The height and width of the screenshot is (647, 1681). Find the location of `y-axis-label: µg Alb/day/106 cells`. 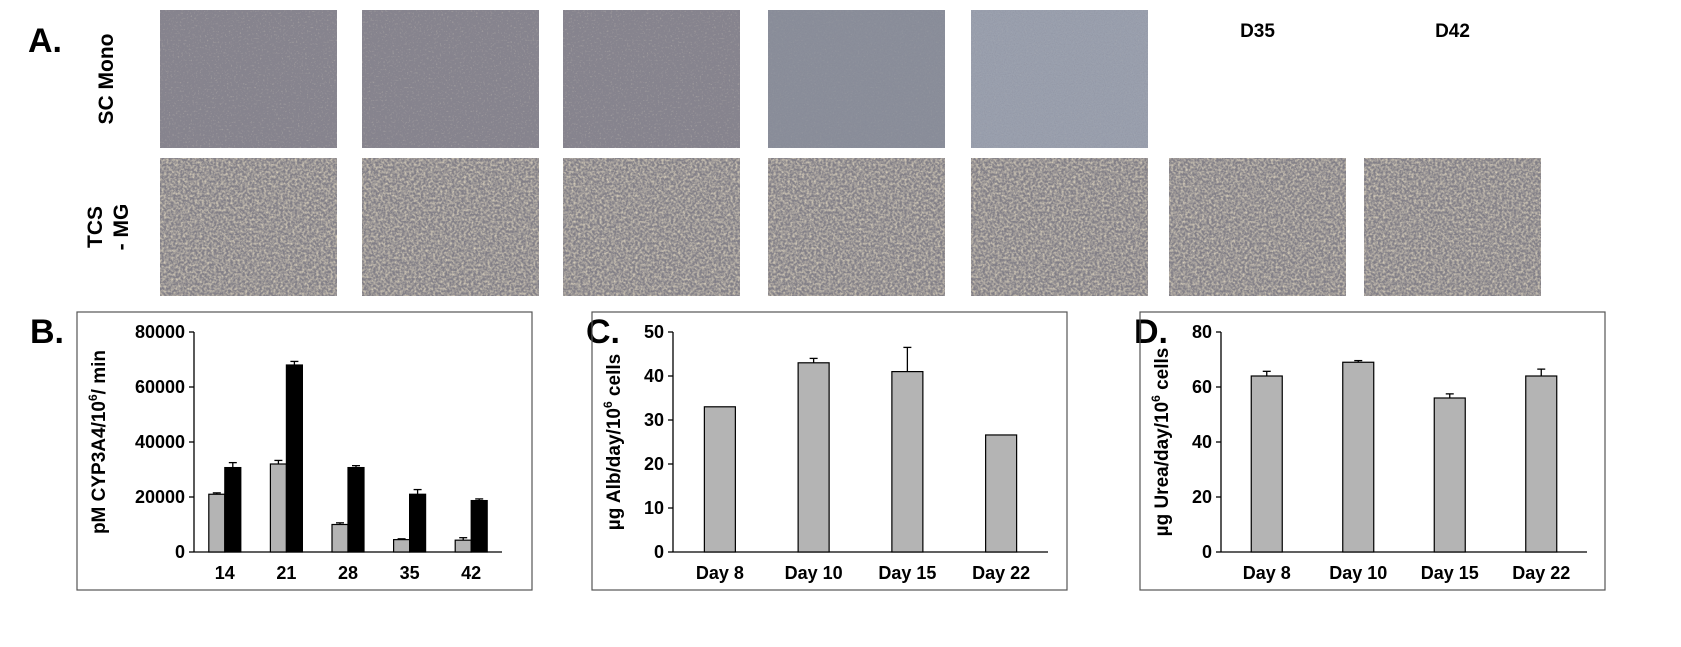

y-axis-label: µg Alb/day/106 cells is located at coordinates (613, 442).